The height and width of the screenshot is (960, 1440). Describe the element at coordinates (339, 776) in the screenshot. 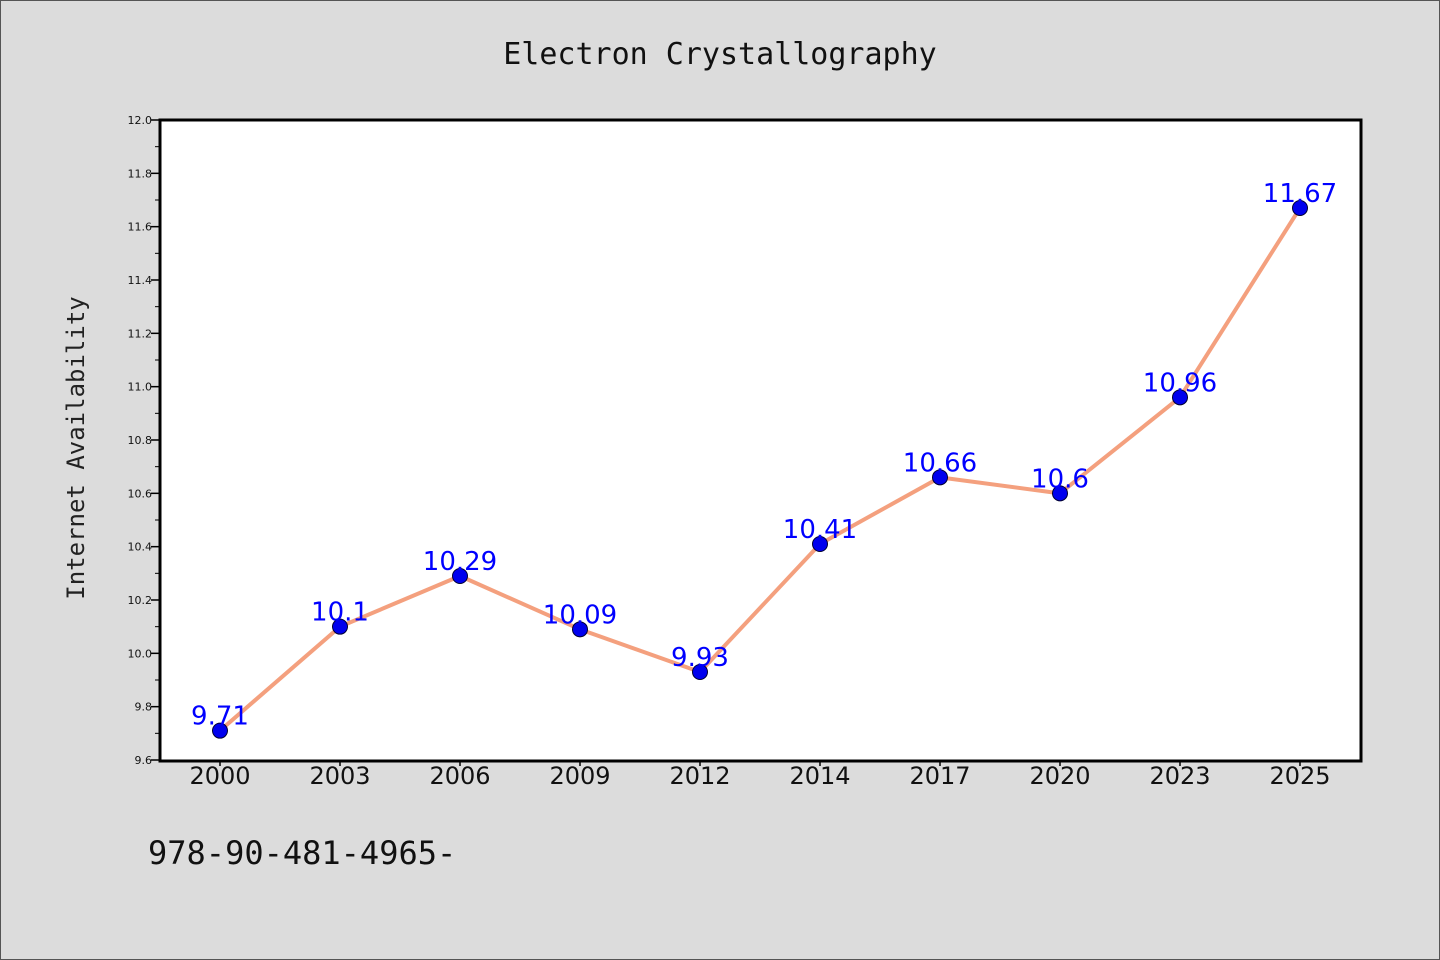

I see `x-tick-label: 2003` at that location.